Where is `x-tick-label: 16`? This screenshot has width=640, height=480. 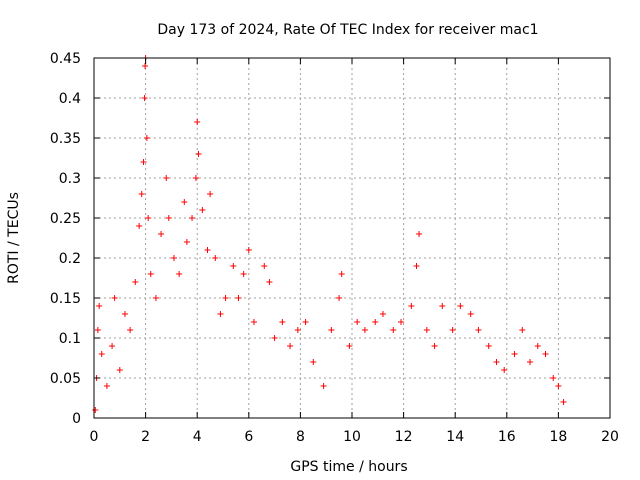 x-tick-label: 16 is located at coordinates (507, 437).